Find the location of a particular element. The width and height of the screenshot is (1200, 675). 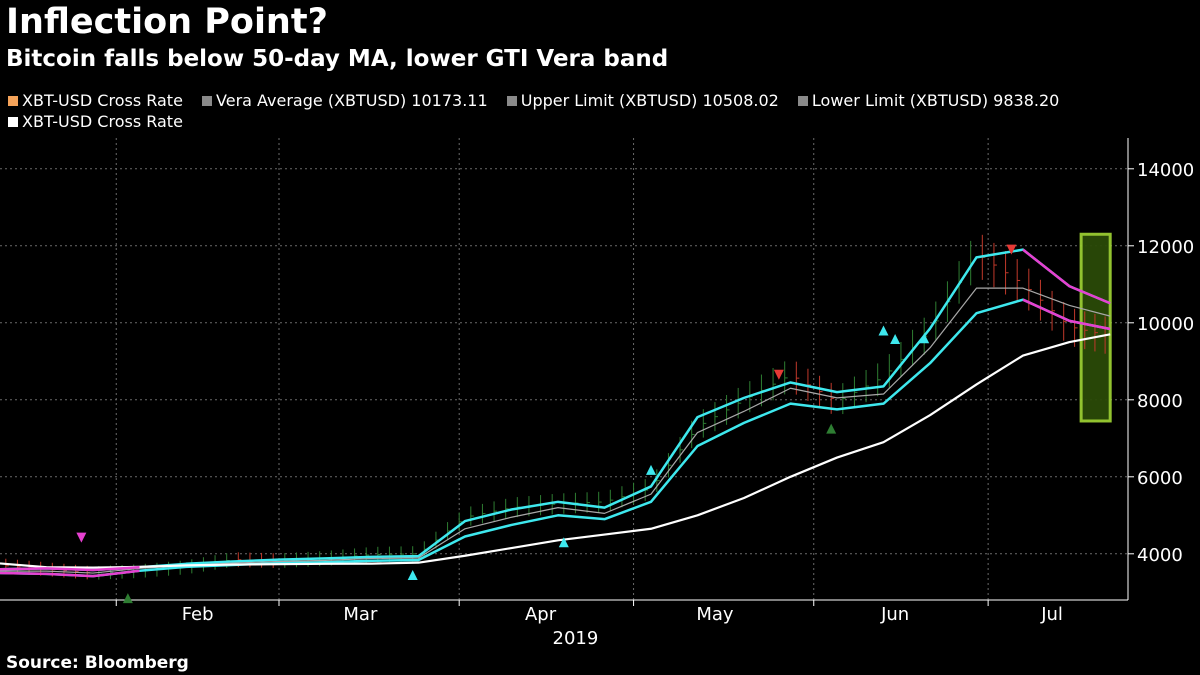

legend-swatch-upper-limit is located at coordinates (511, 101).